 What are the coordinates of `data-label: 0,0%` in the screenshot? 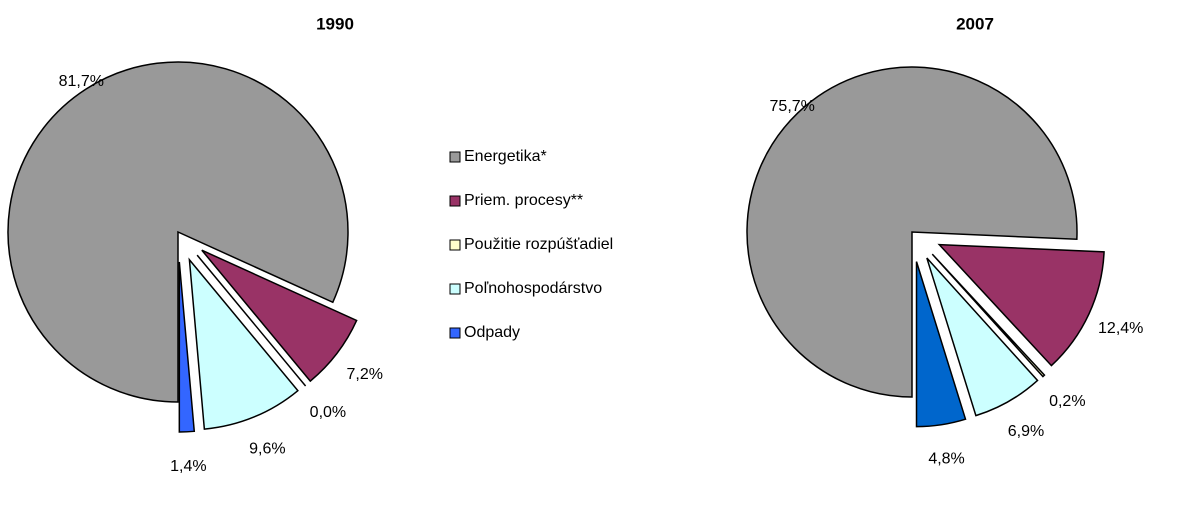 It's located at (328, 412).